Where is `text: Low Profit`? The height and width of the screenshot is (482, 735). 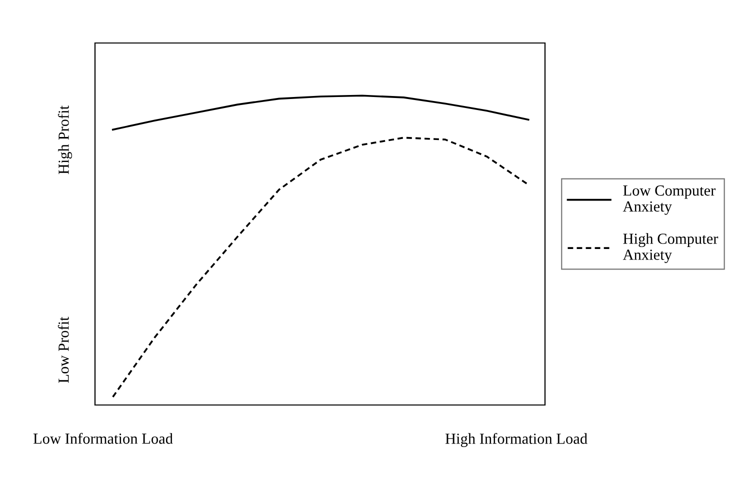
text: Low Profit is located at coordinates (63, 349).